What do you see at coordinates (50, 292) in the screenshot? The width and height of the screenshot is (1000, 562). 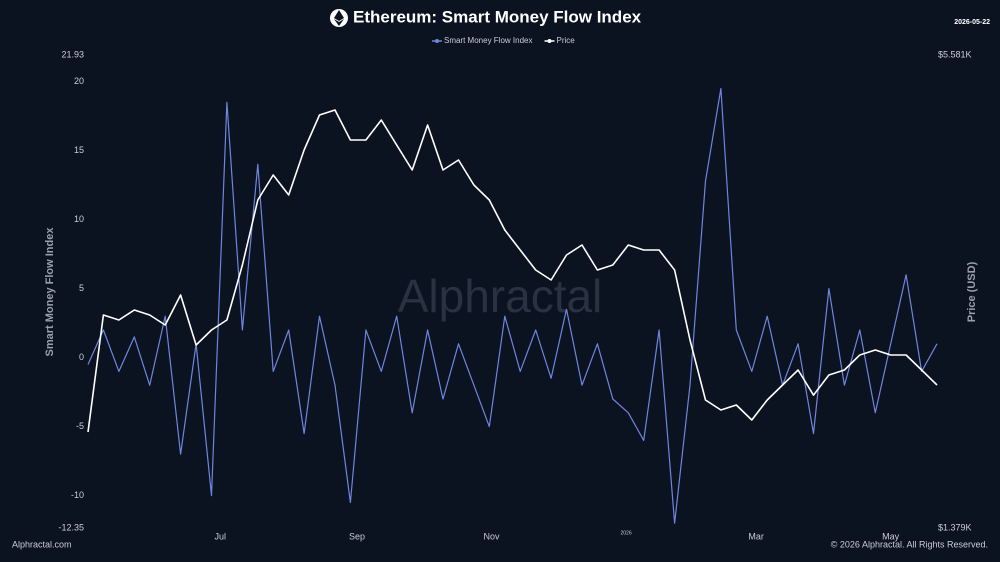 I see `y-axis-label: Smart Money Flow Index` at bounding box center [50, 292].